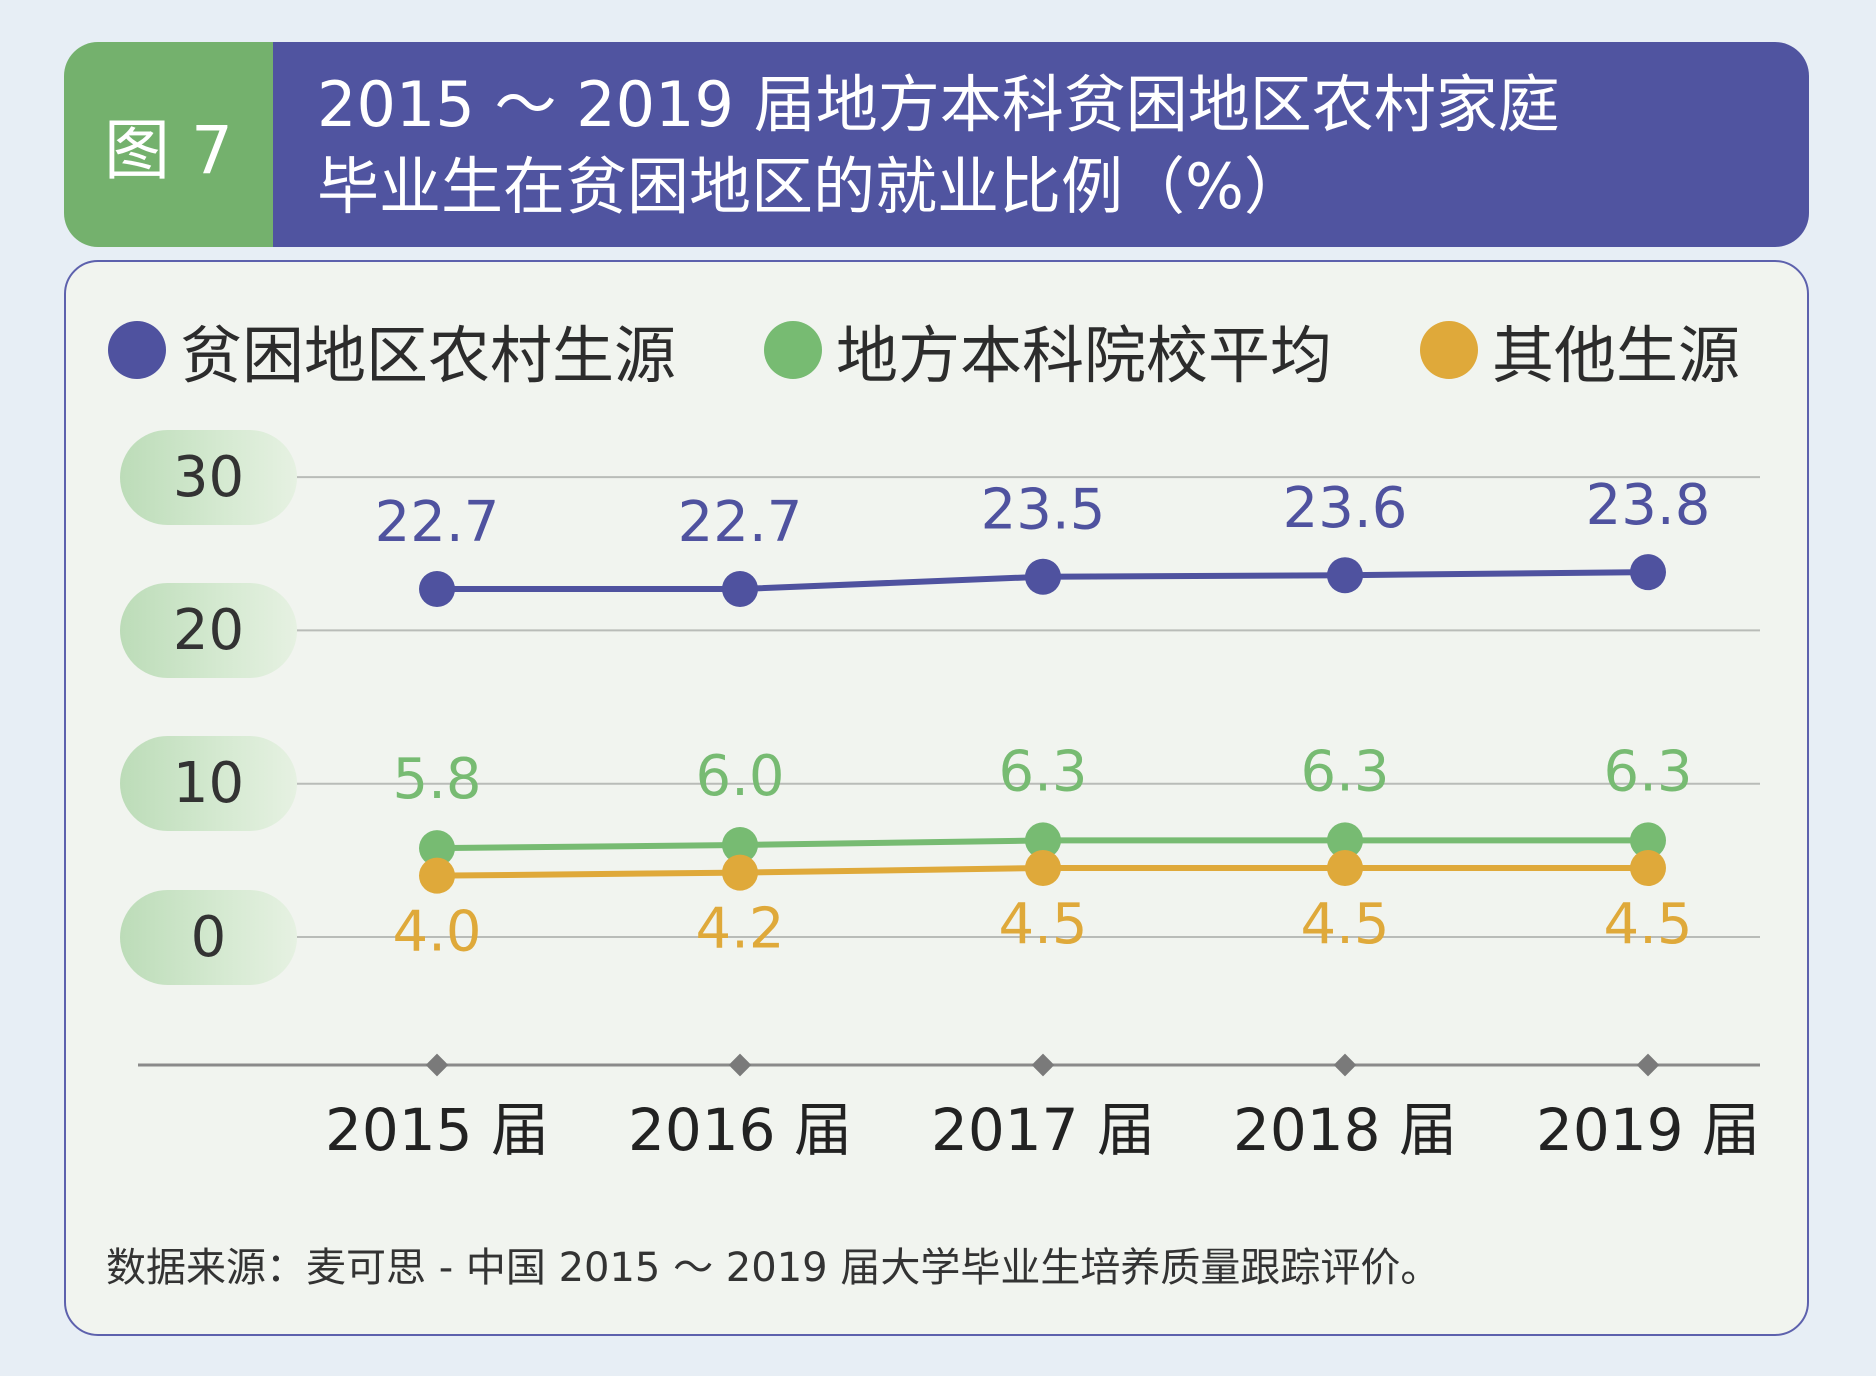 The width and height of the screenshot is (1876, 1376). What do you see at coordinates (1616, 355) in the screenshot?
I see `legend-label-other: 其他生源` at bounding box center [1616, 355].